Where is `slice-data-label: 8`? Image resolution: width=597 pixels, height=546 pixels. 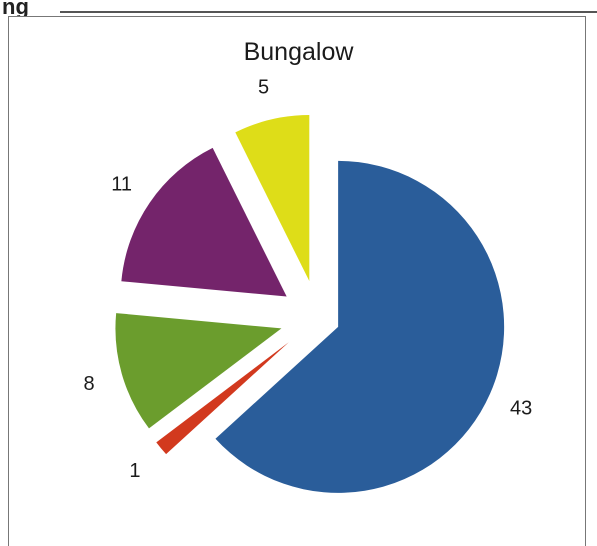
slice-data-label: 8 is located at coordinates (89, 384).